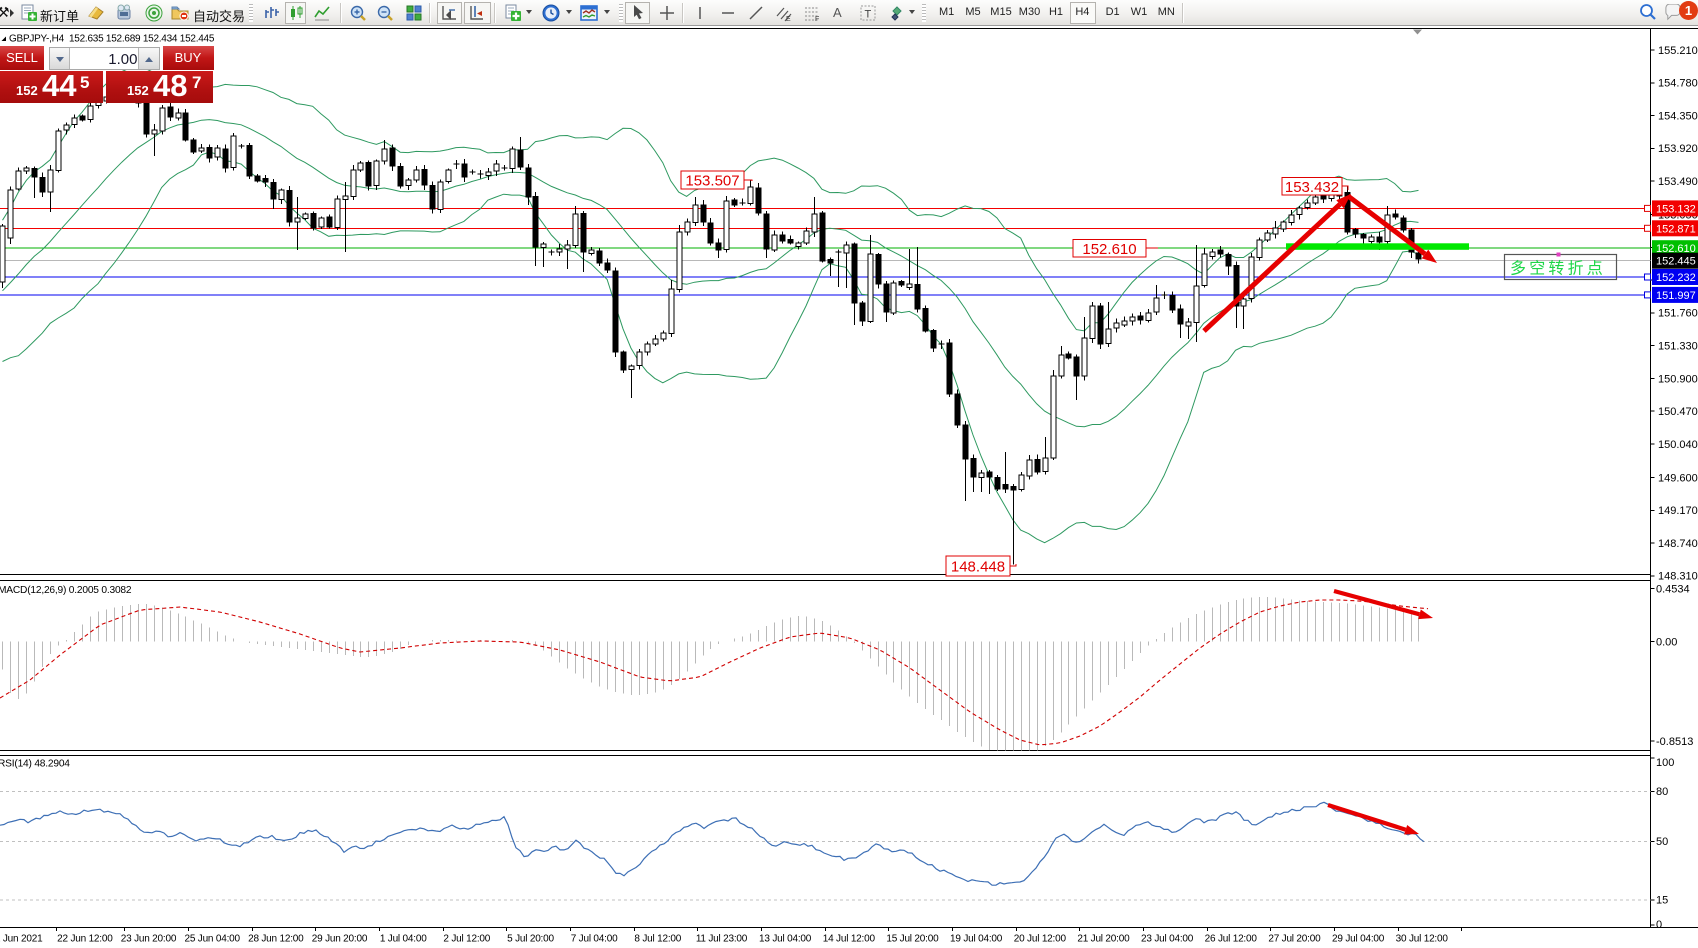 Image resolution: width=1698 pixels, height=948 pixels. I want to click on svg-text: 11 Jul 23:00, so click(722, 939).